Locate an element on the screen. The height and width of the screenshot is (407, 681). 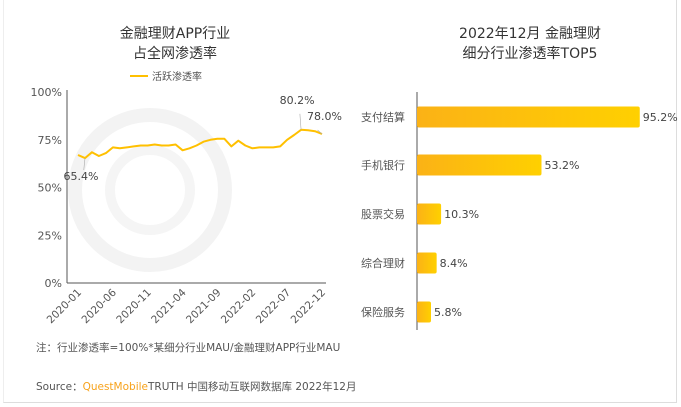
data-label: 65.4% is located at coordinates (80, 176).